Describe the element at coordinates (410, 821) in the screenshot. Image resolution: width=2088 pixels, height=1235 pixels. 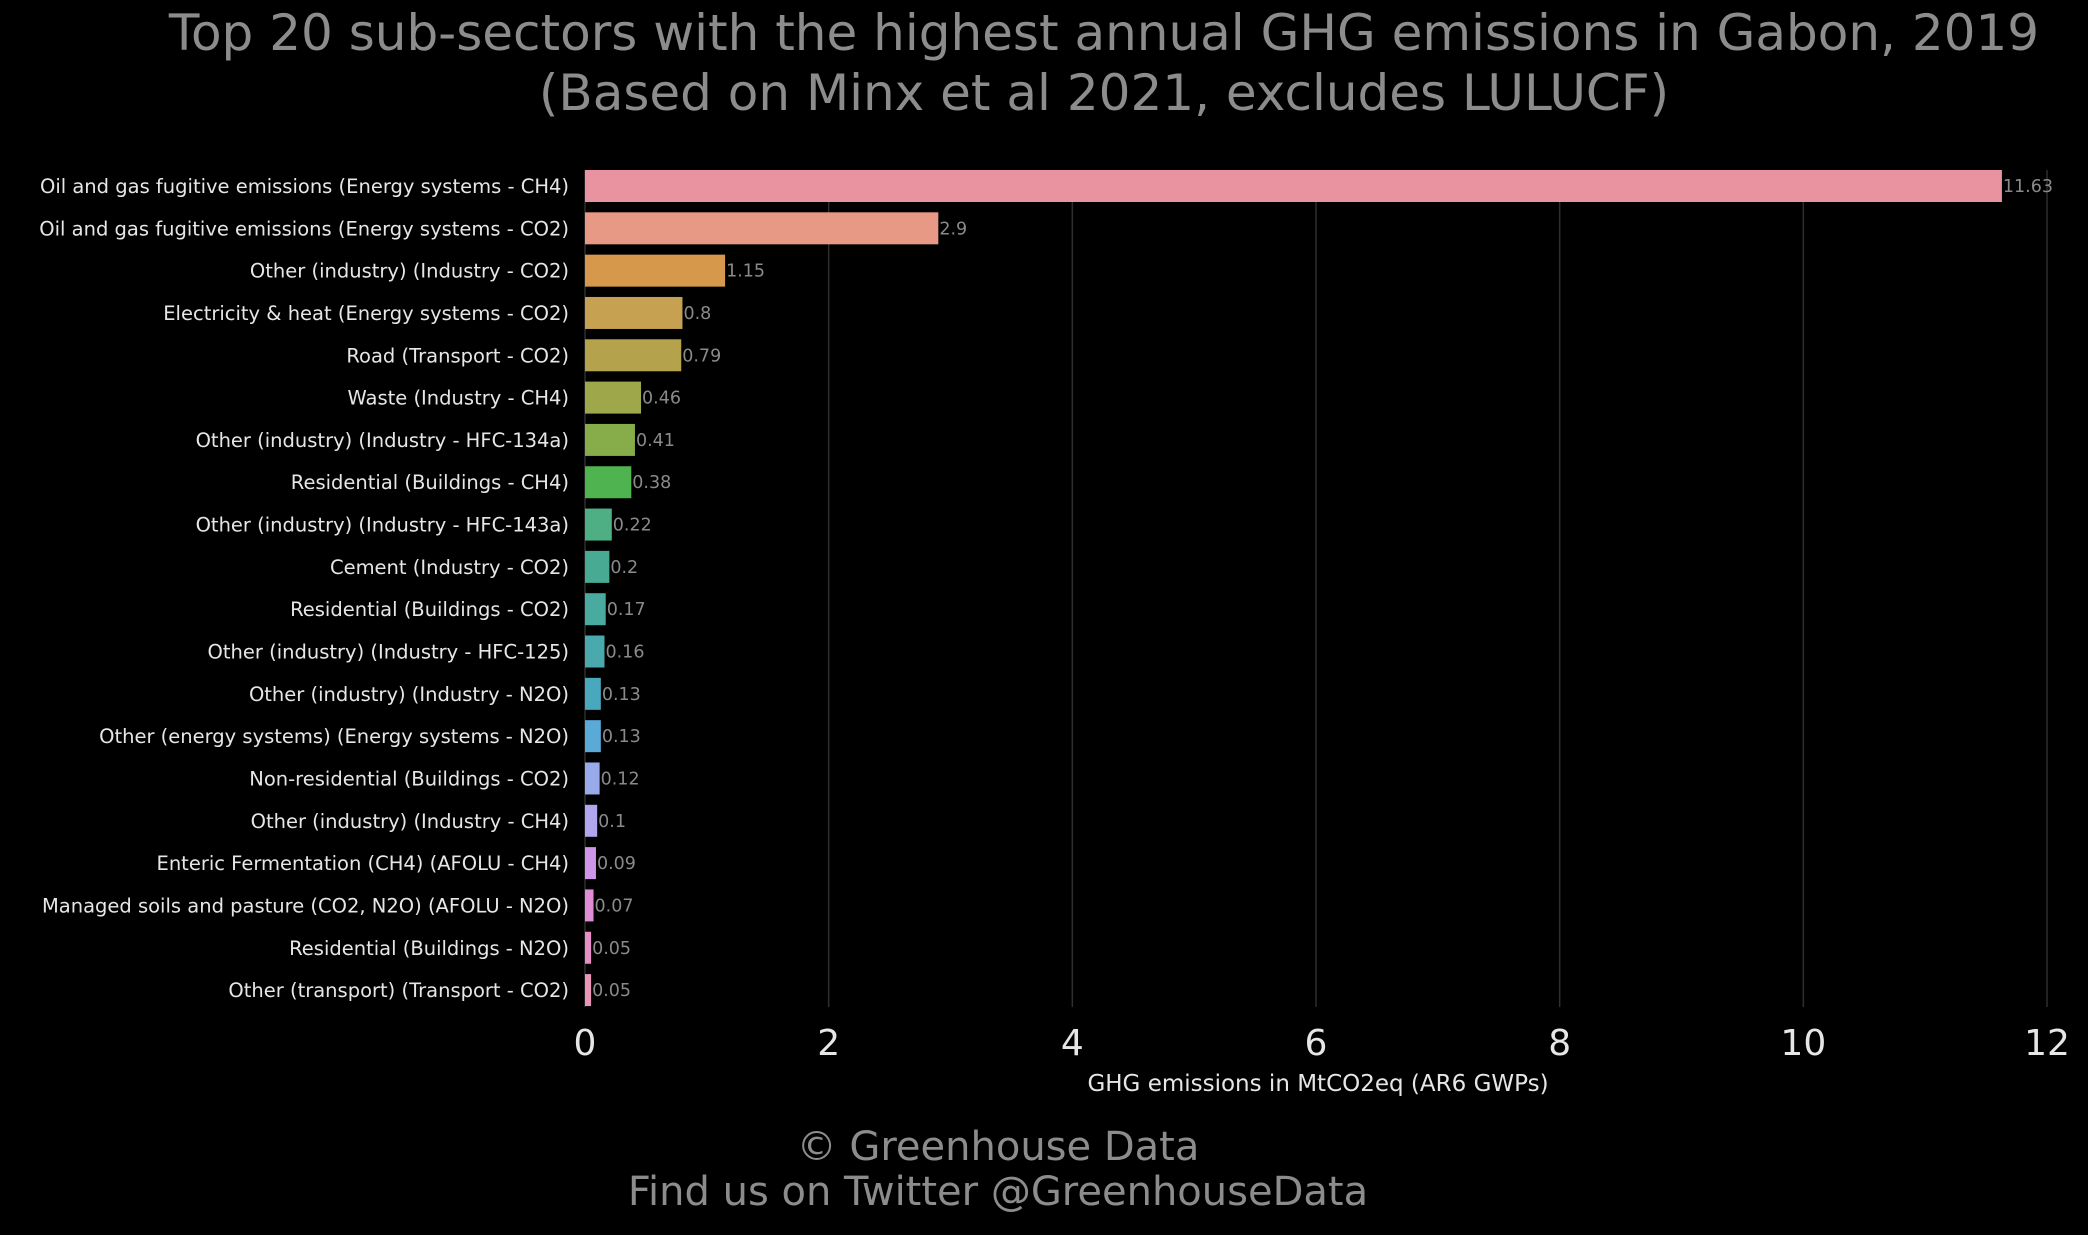
I see `category-label: Other (industry) (Industry - CH4)` at that location.